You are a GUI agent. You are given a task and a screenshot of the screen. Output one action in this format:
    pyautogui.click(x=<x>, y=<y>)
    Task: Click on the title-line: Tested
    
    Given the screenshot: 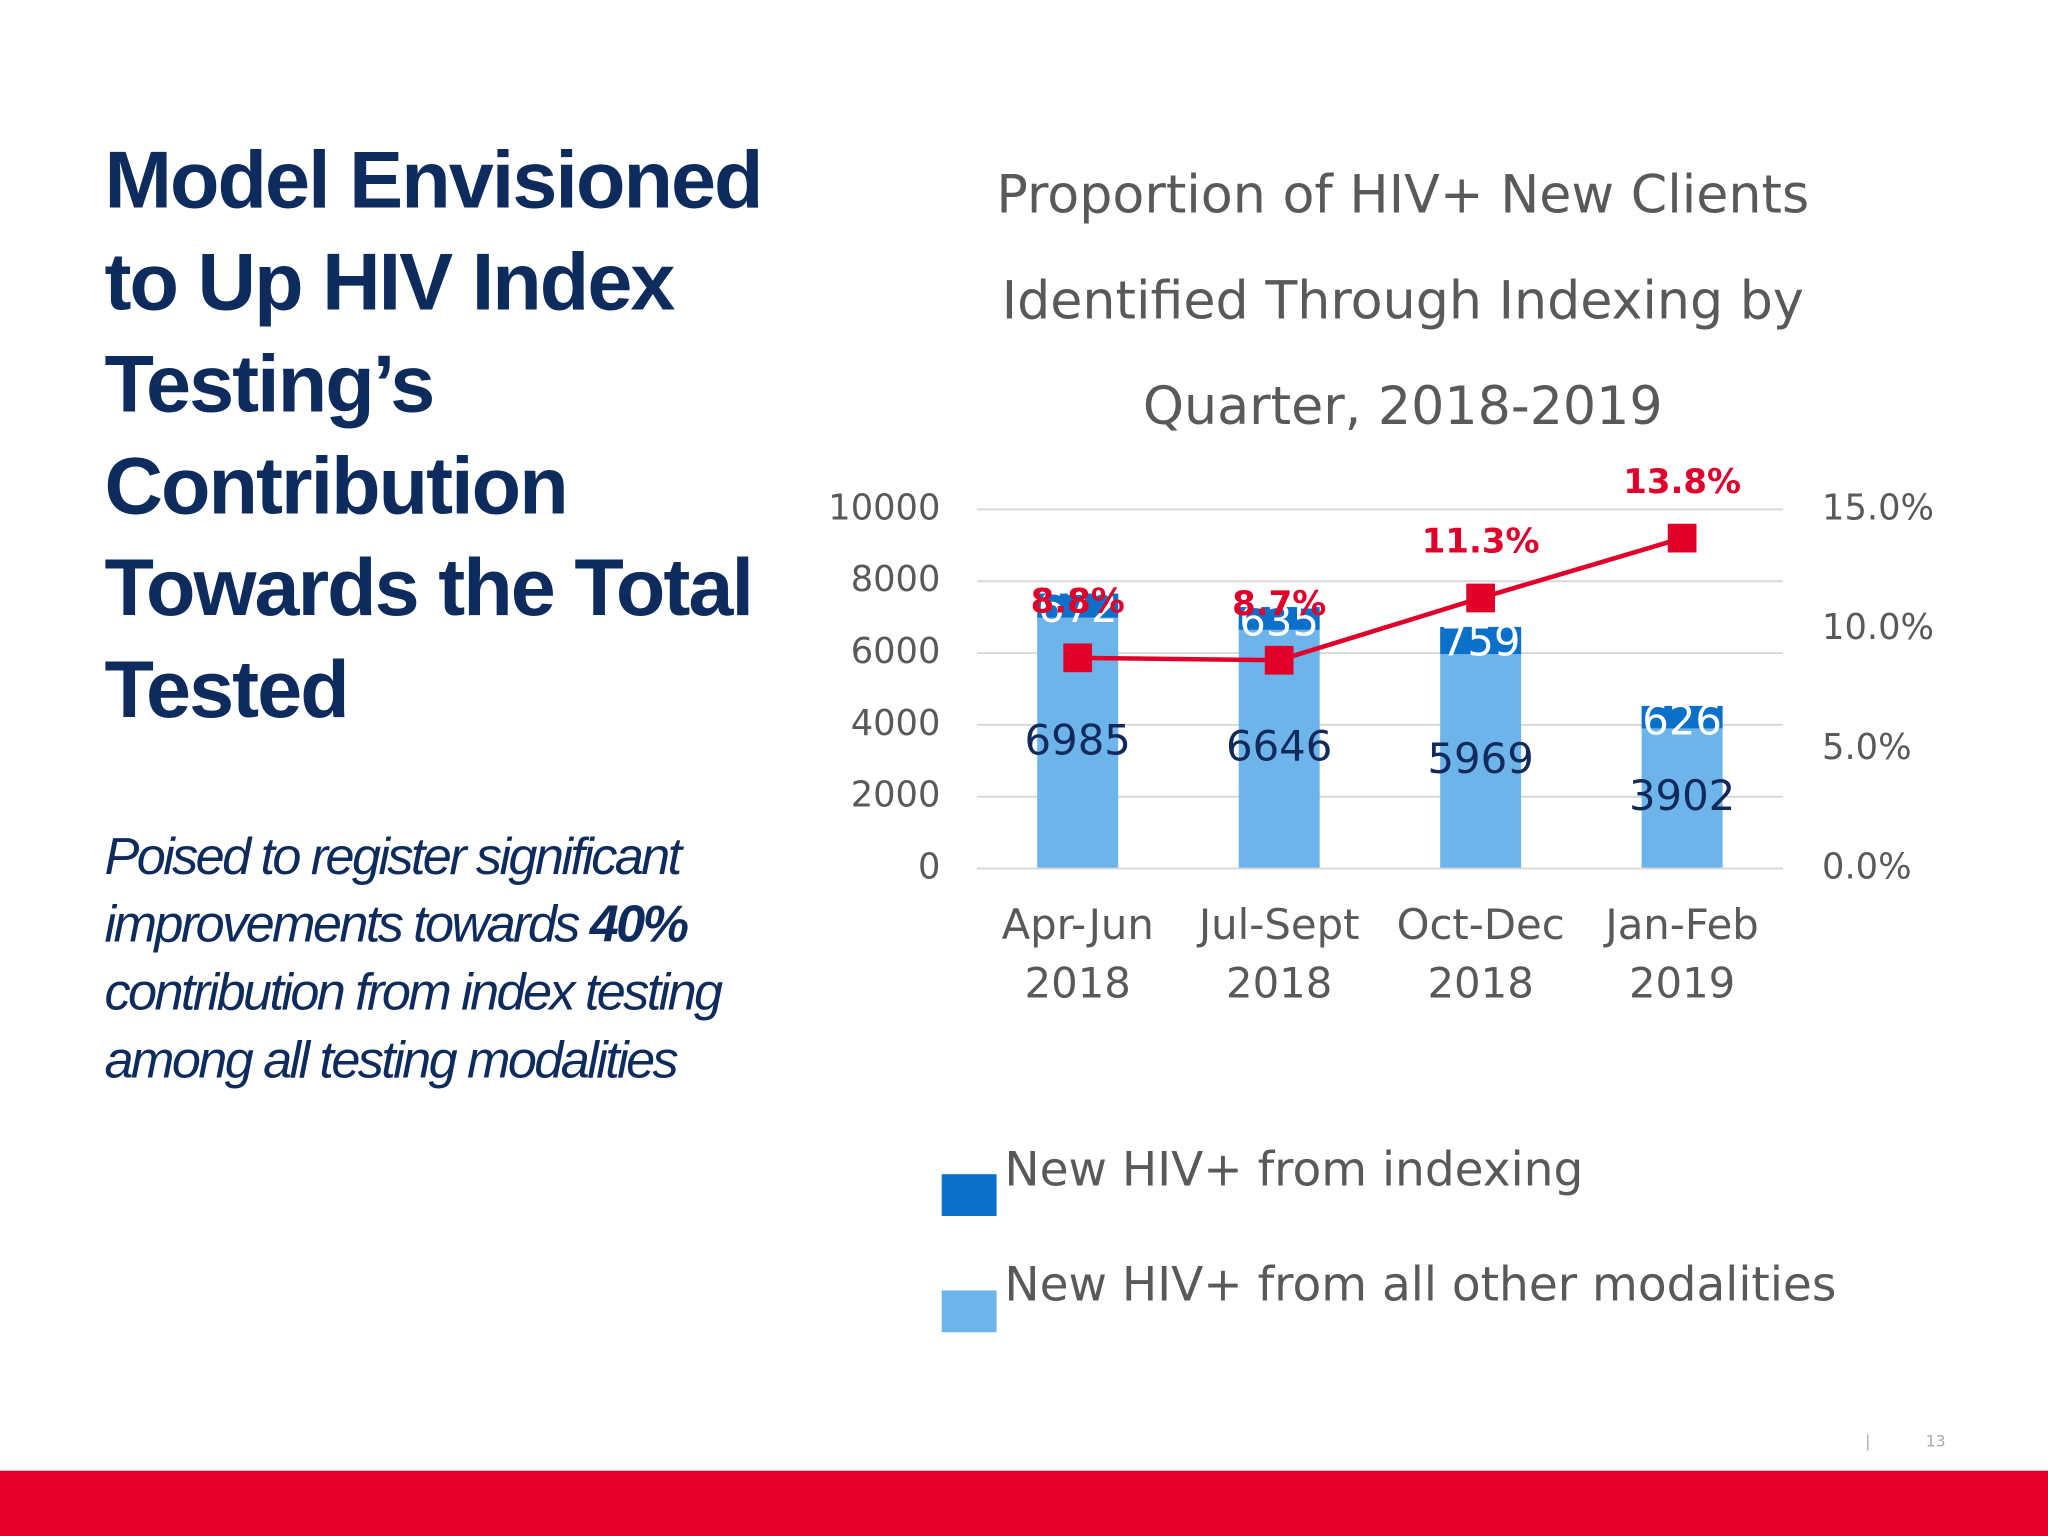 What is the action you would take?
    pyautogui.click(x=226, y=690)
    